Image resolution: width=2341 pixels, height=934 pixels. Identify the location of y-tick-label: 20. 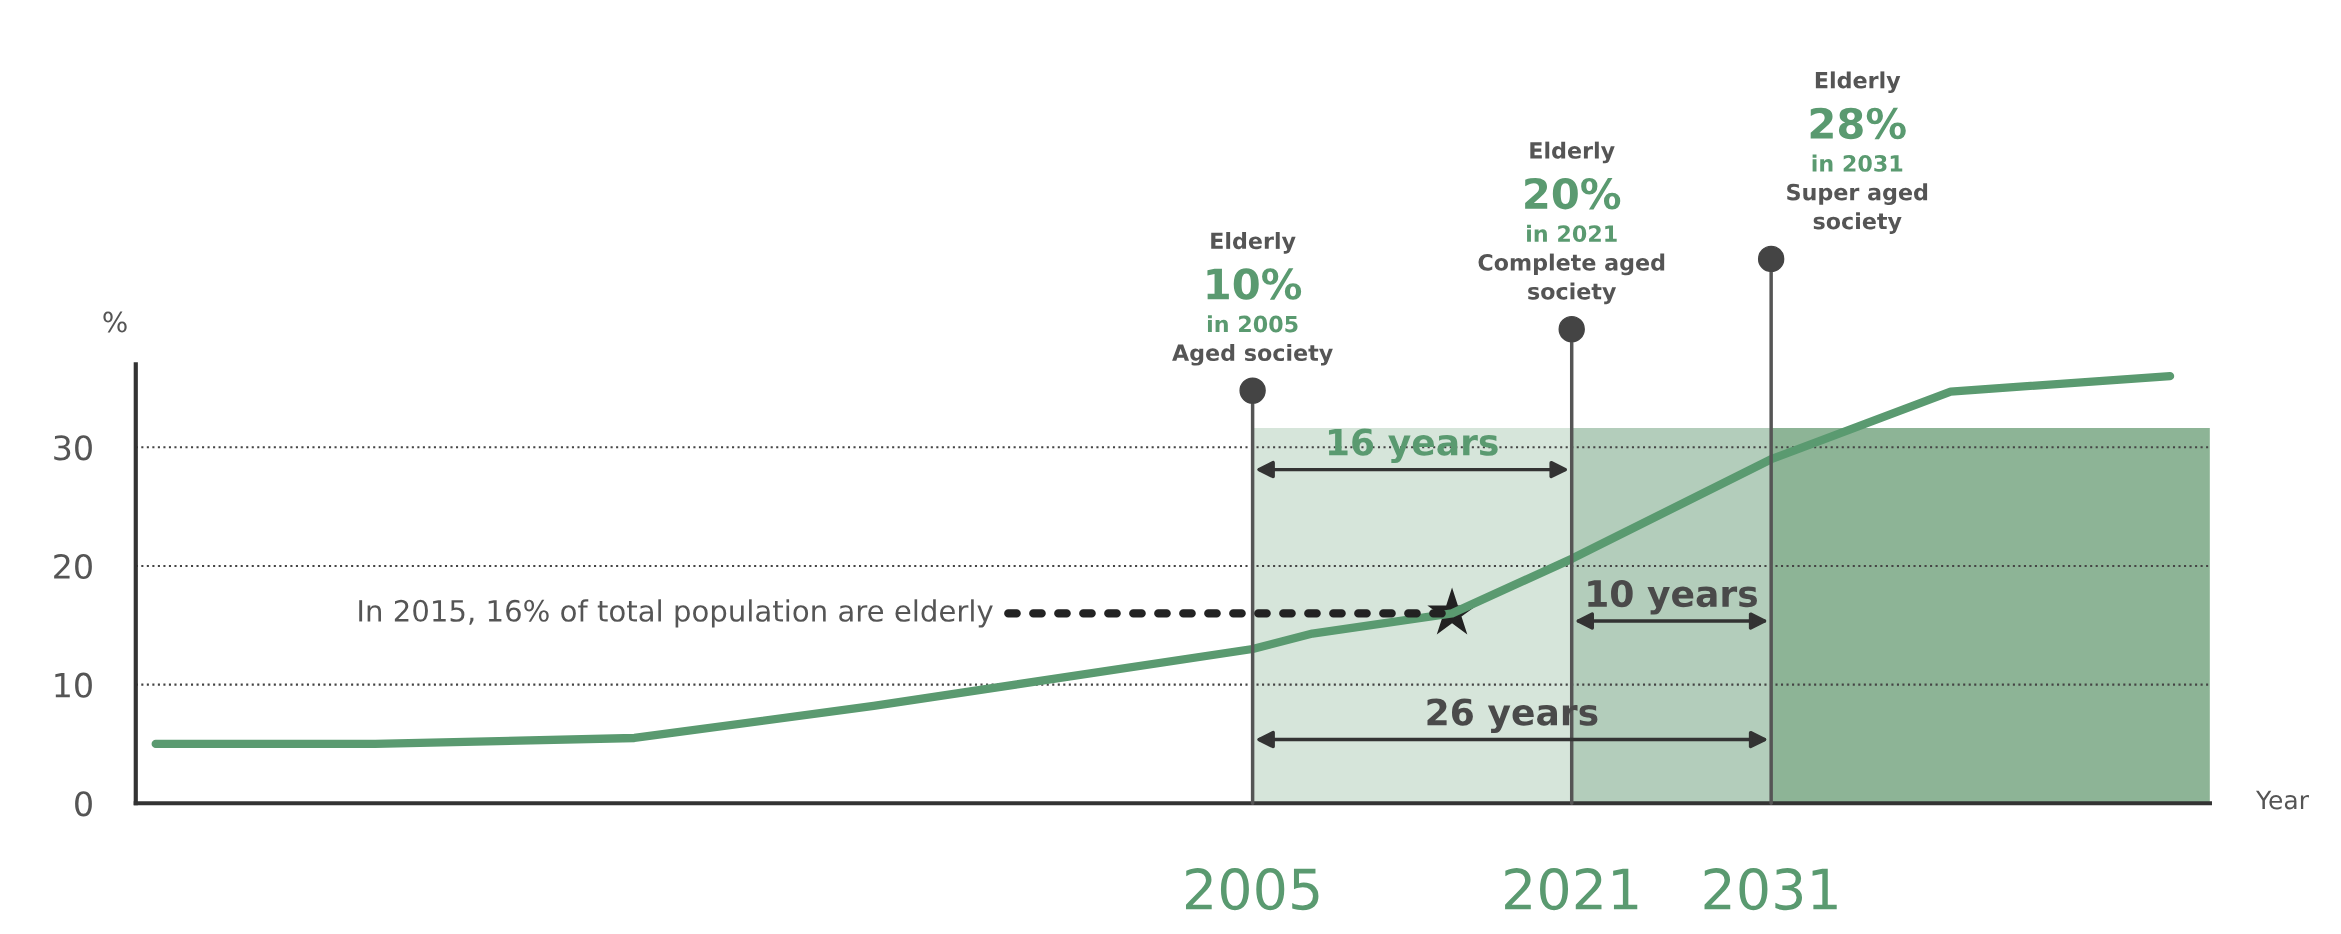
(73, 566).